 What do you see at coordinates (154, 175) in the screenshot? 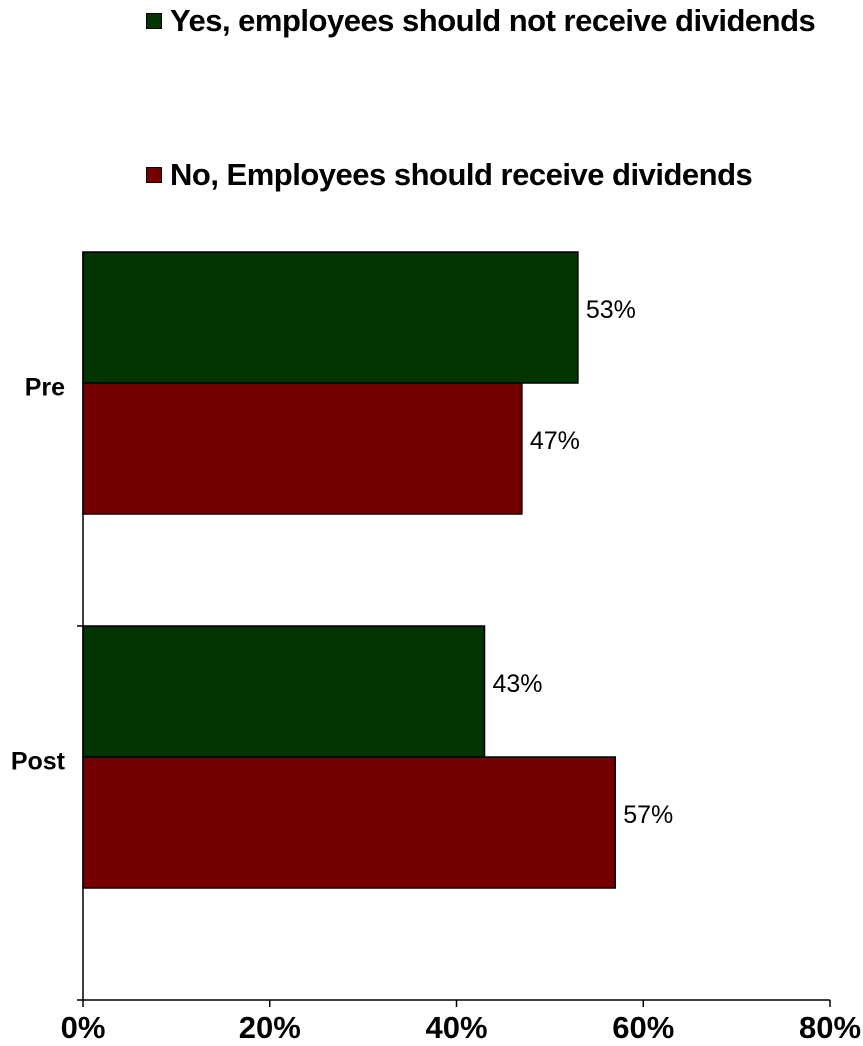
I see `legend-swatch-no` at bounding box center [154, 175].